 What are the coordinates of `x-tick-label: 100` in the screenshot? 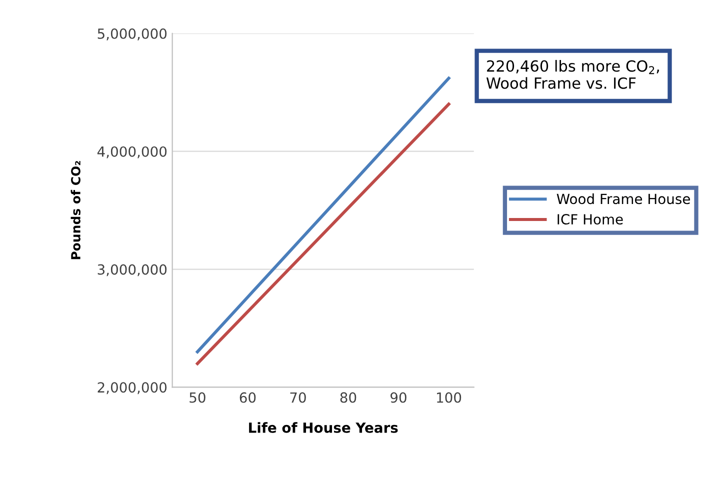 It's located at (449, 397).